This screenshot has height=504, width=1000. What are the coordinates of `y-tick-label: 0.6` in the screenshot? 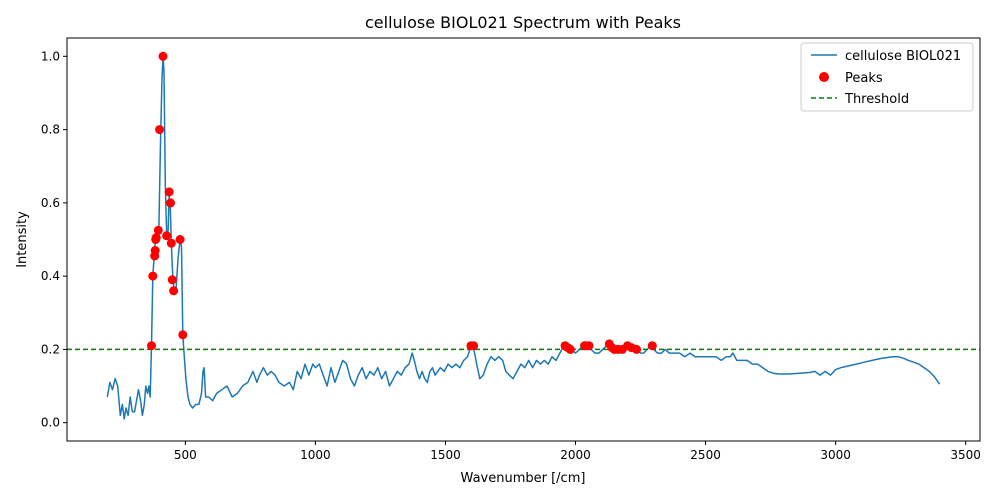 It's located at (50, 203).